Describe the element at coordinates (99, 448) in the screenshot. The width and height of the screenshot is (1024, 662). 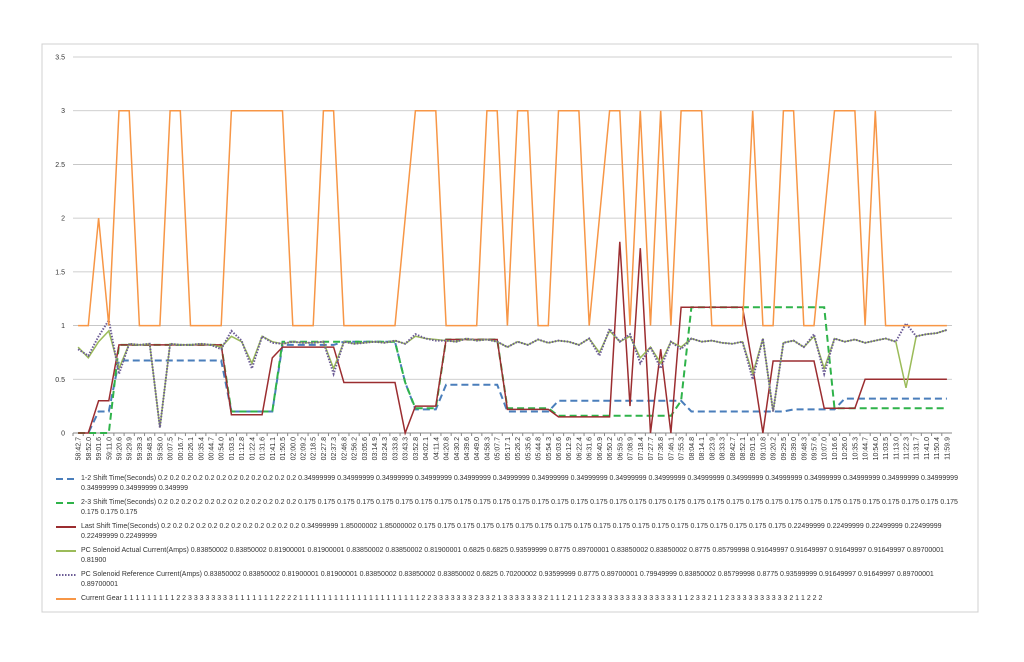
I see `x-tick-label: 59:01.6` at that location.